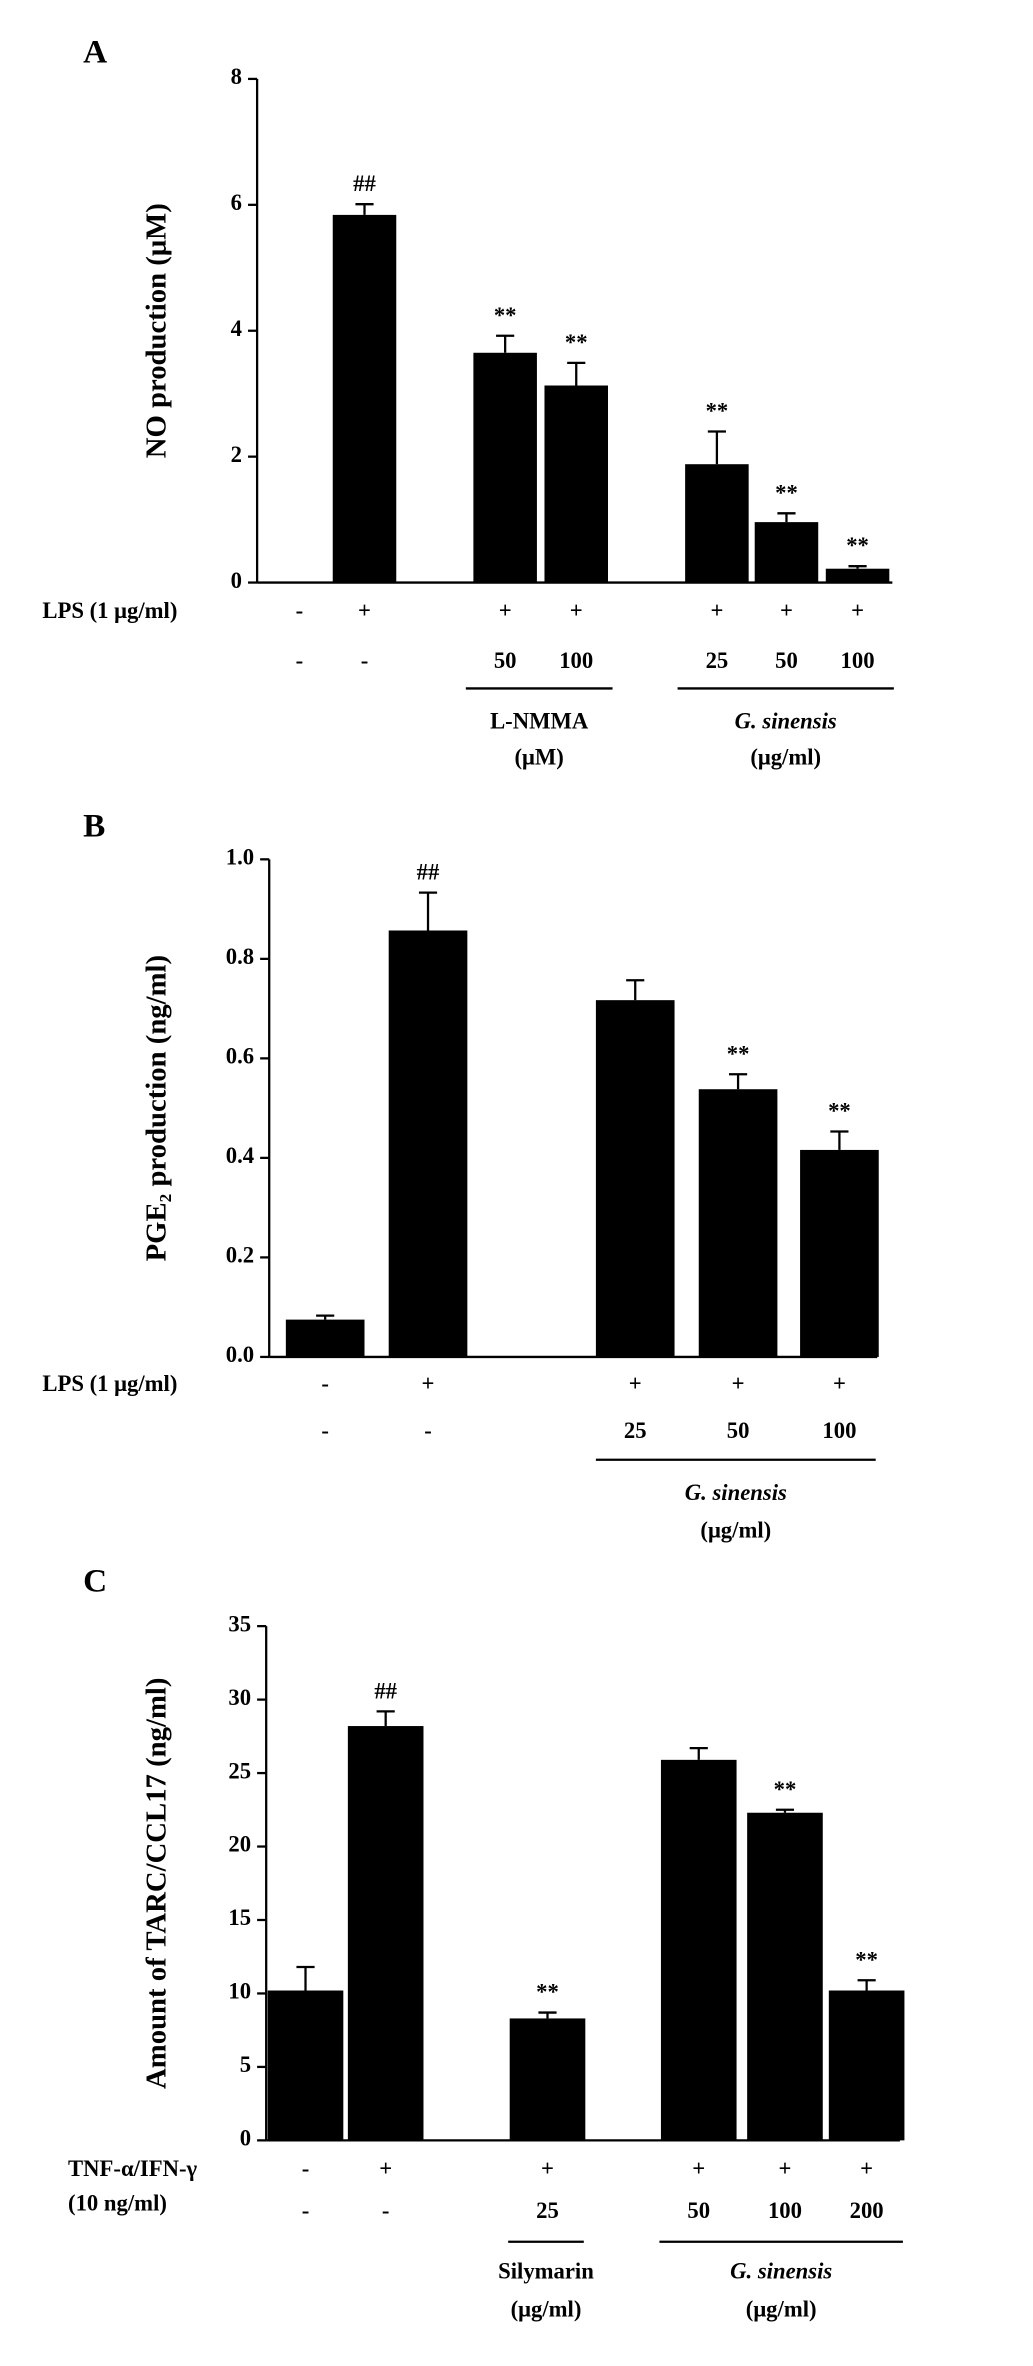  I want to click on y-tick-label: 30, so click(239, 1697).